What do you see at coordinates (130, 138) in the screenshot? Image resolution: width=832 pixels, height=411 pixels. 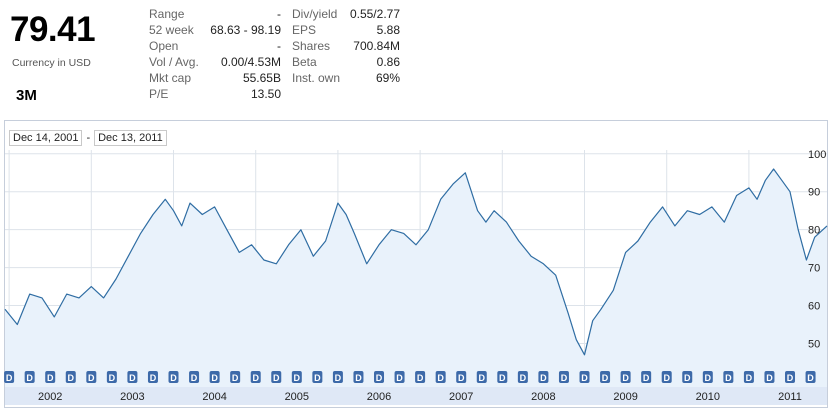 I see `end-date-field: Dec 13, 2011` at bounding box center [130, 138].